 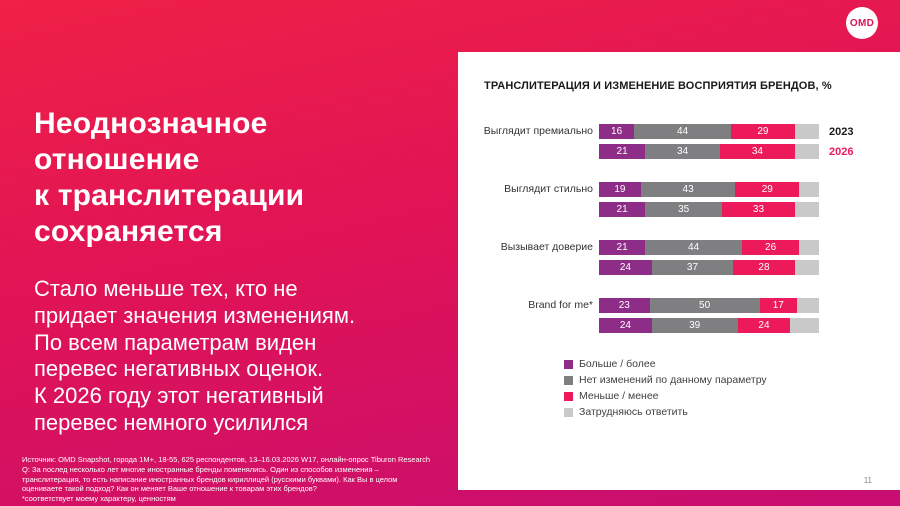 What do you see at coordinates (778, 305) in the screenshot?
I see `bar-segment: 17` at bounding box center [778, 305].